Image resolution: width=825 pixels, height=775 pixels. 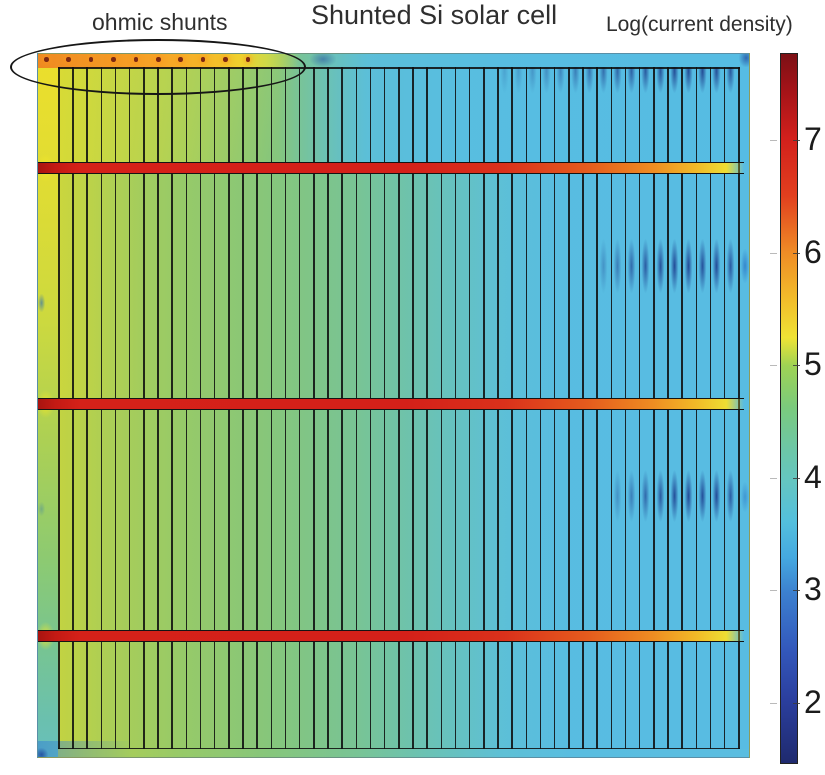 What do you see at coordinates (813, 251) in the screenshot?
I see `colorbar-tick-label: 6` at bounding box center [813, 251].